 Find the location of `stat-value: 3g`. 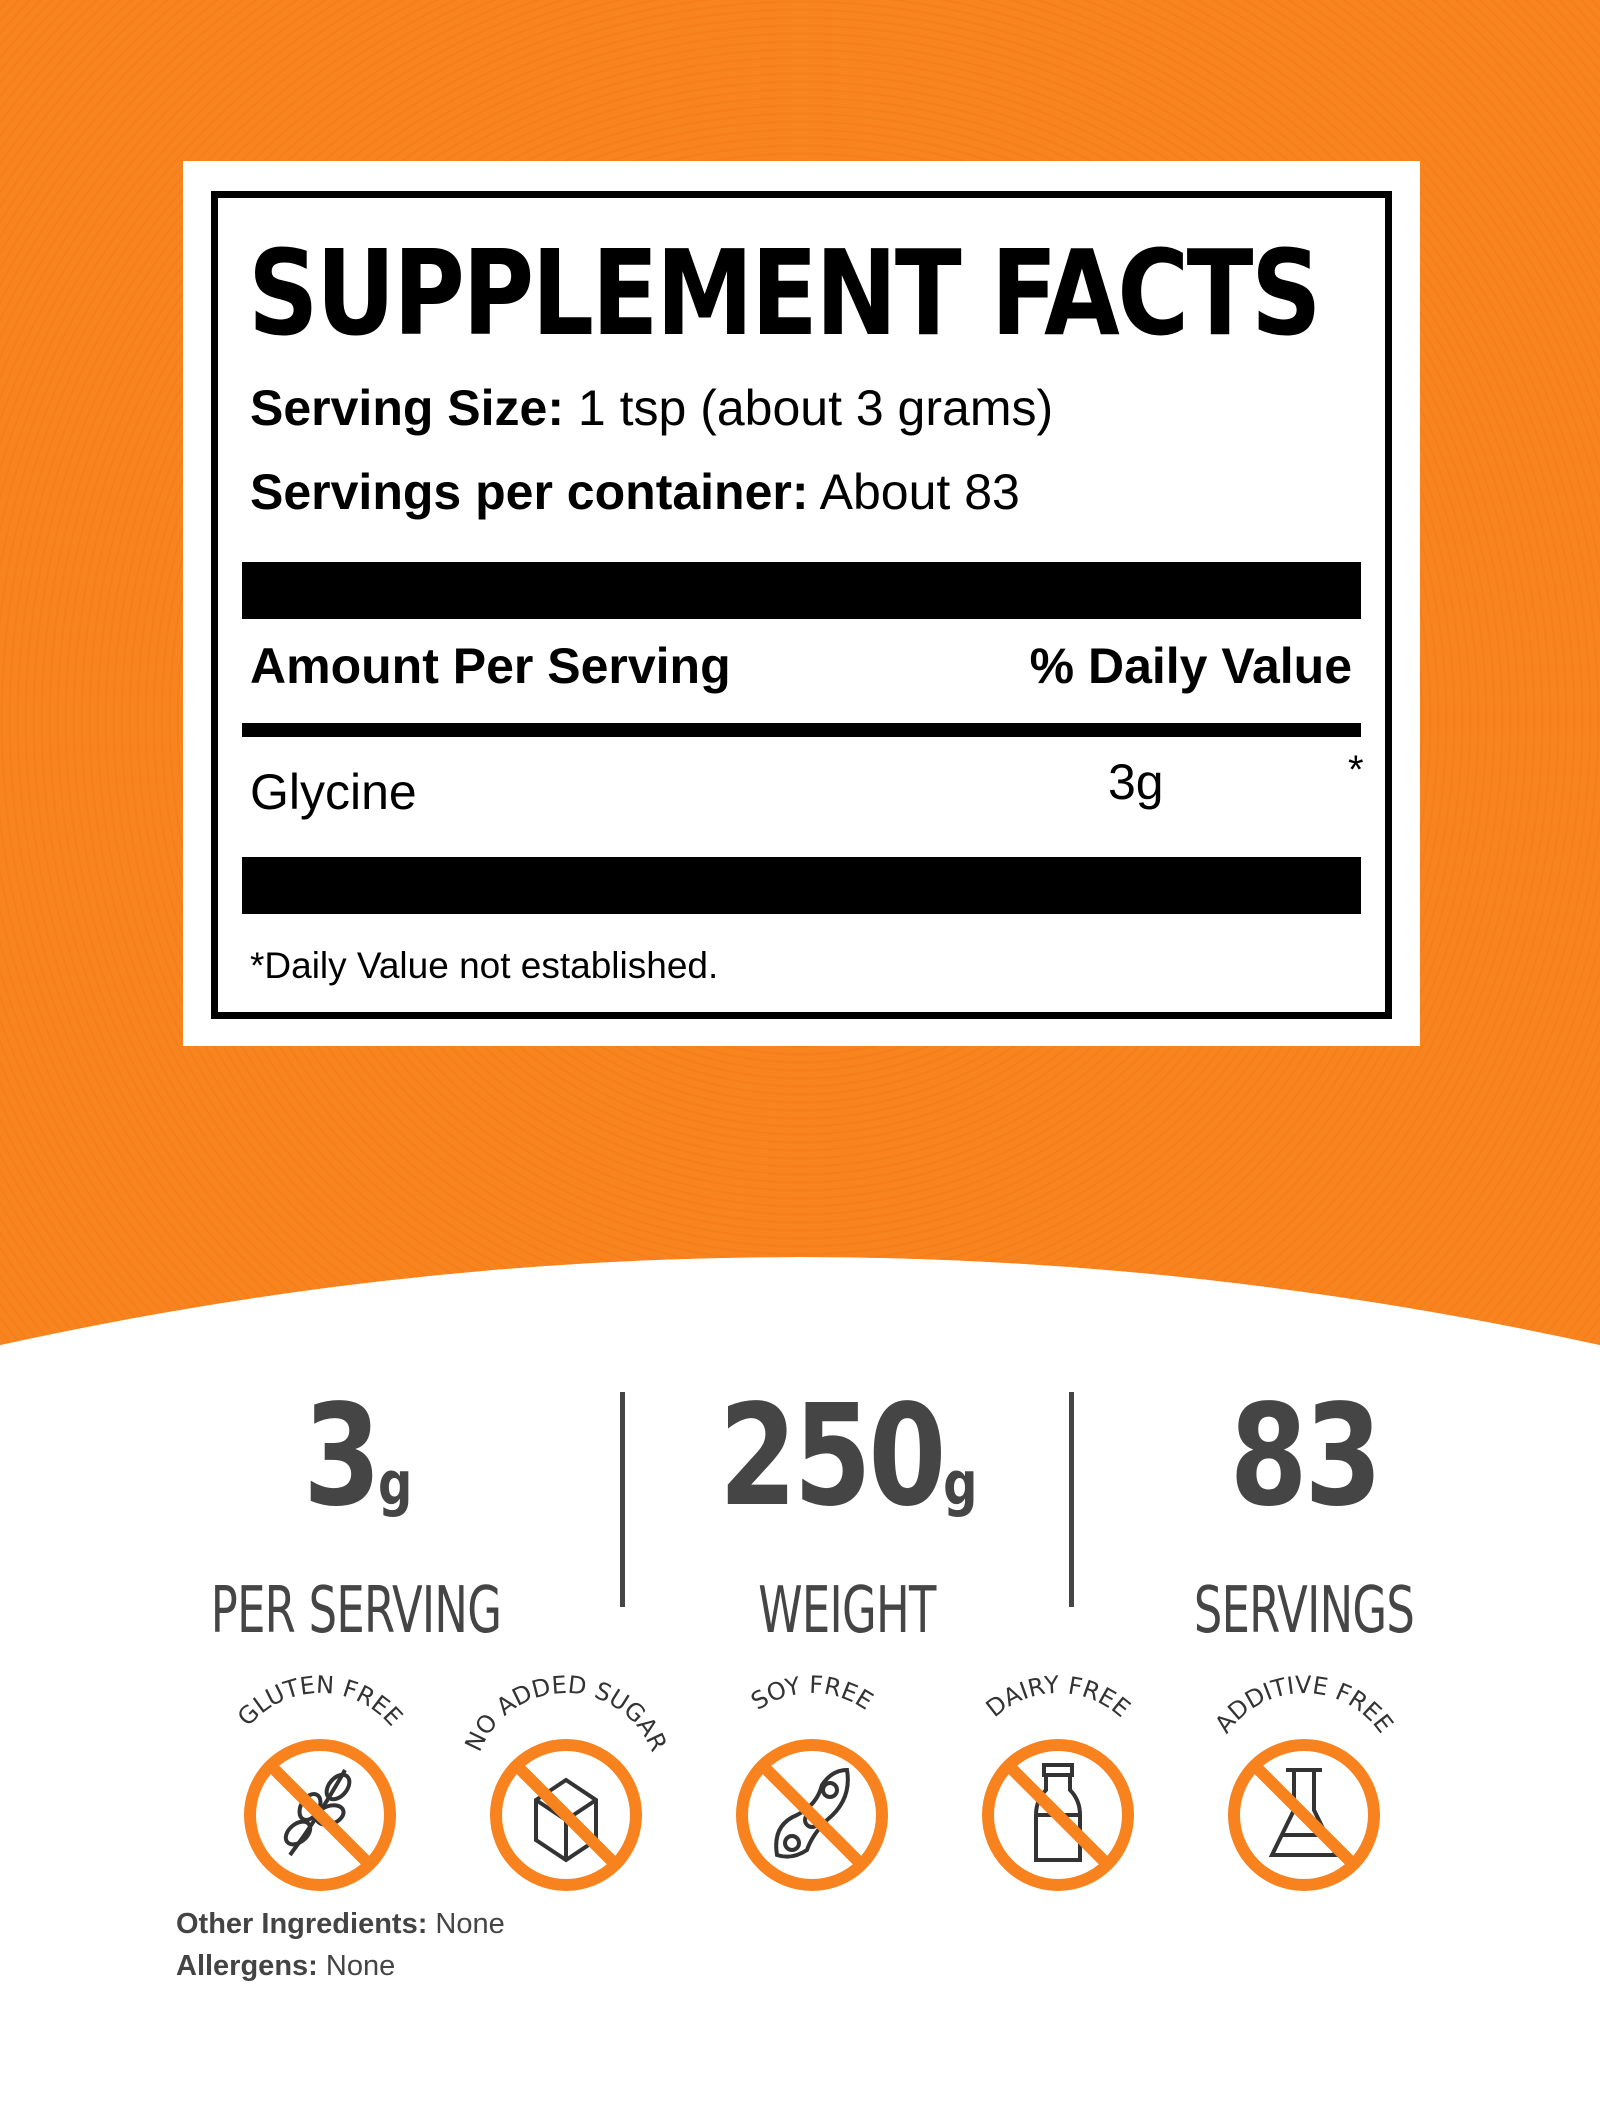

stat-value: 3g is located at coordinates (357, 1456).